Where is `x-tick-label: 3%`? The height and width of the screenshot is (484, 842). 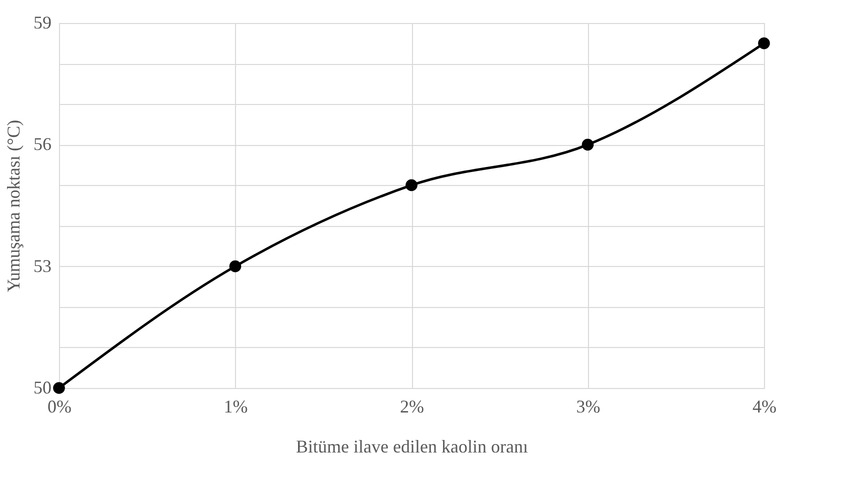 x-tick-label: 3% is located at coordinates (588, 406).